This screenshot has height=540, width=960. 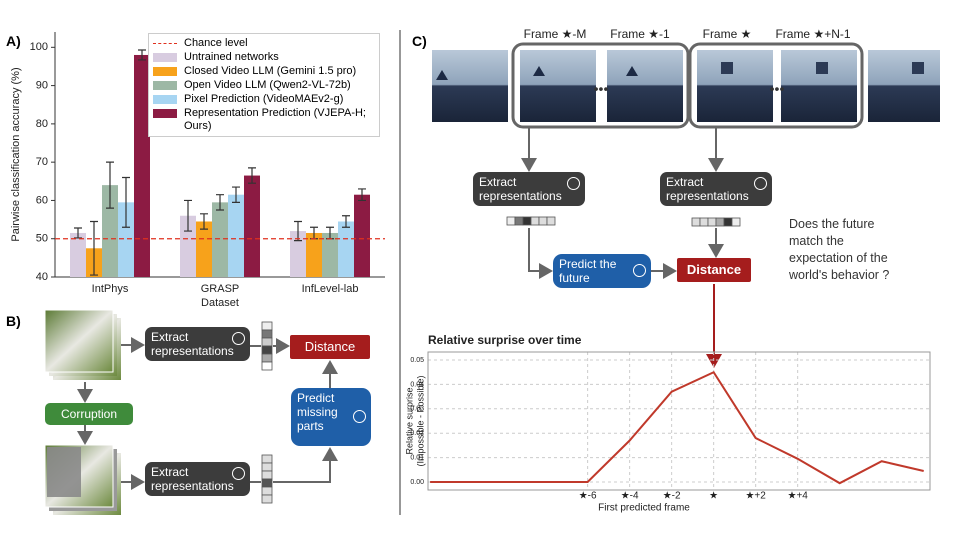 What do you see at coordinates (331, 417) in the screenshot?
I see `predict-box: Predict missing parts` at bounding box center [331, 417].